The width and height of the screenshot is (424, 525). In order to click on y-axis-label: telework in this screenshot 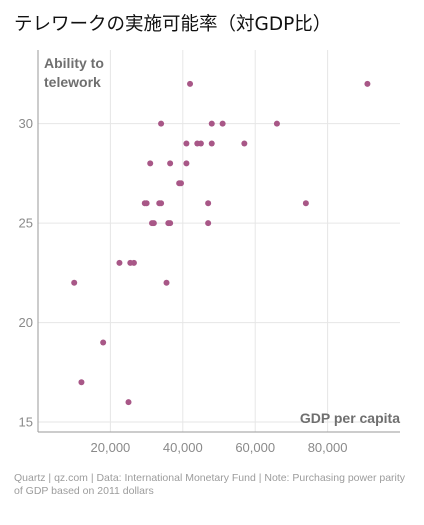, I will do `click(72, 82)`.